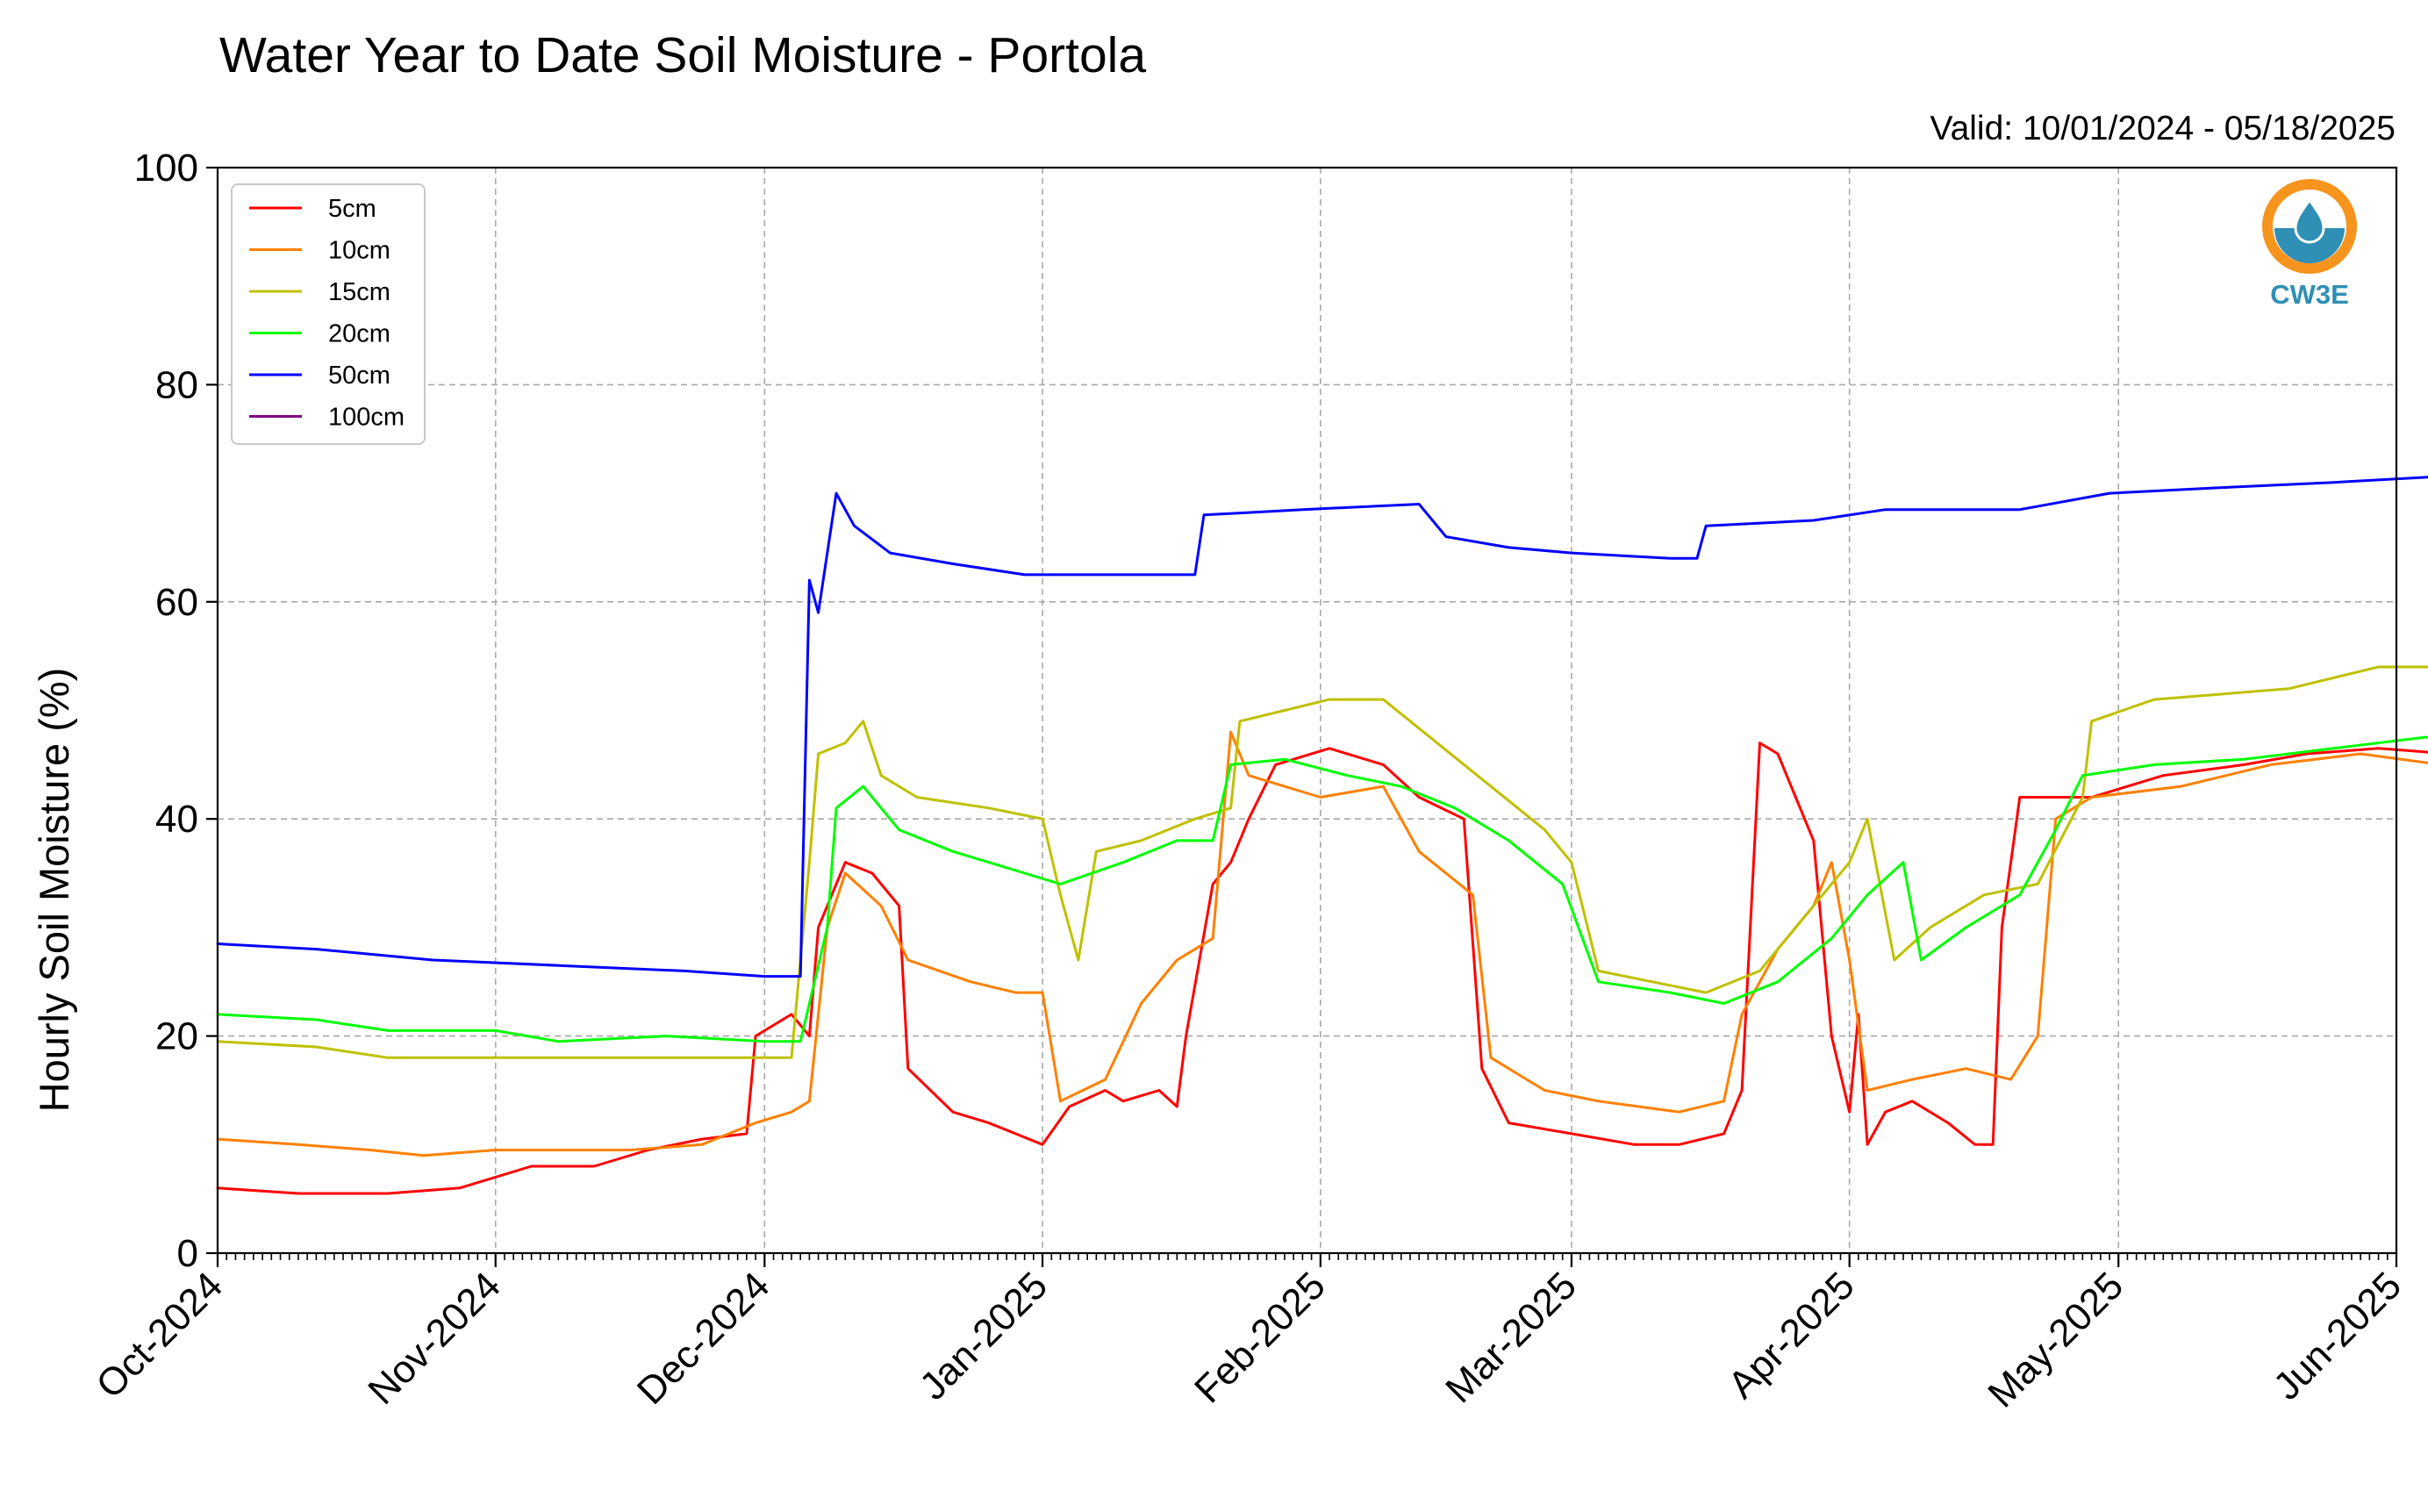 The width and height of the screenshot is (2428, 1512). Describe the element at coordinates (1260, 1337) in the screenshot. I see `x-tick-label: Feb-2025` at that location.